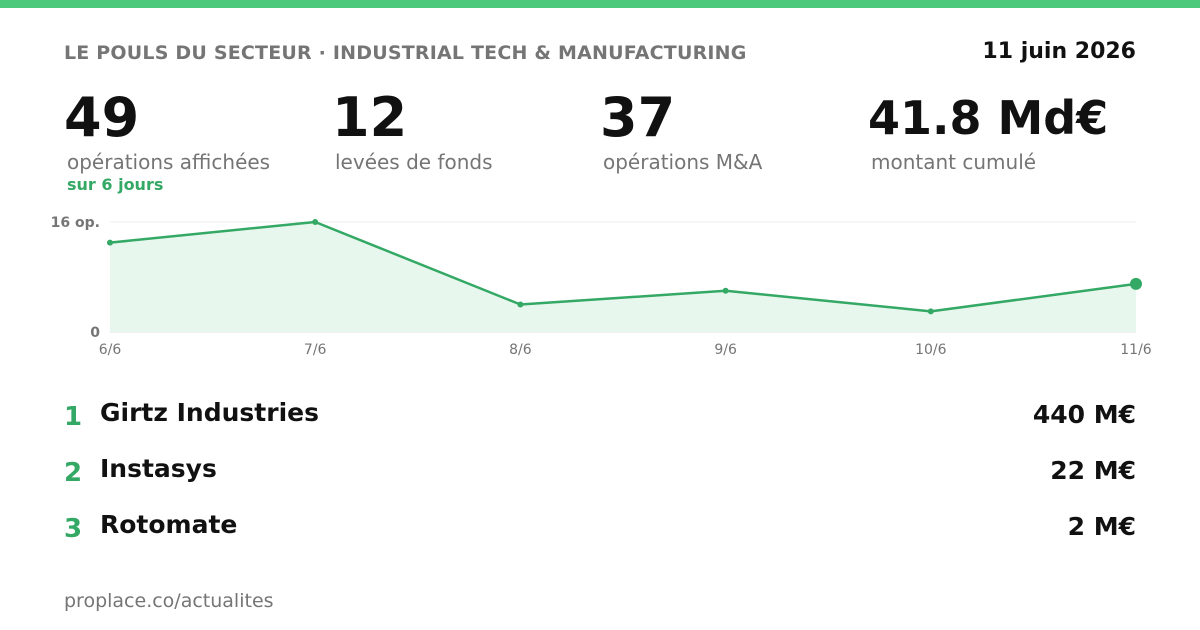 The image size is (1200, 630). I want to click on area-fill, so click(623, 277).